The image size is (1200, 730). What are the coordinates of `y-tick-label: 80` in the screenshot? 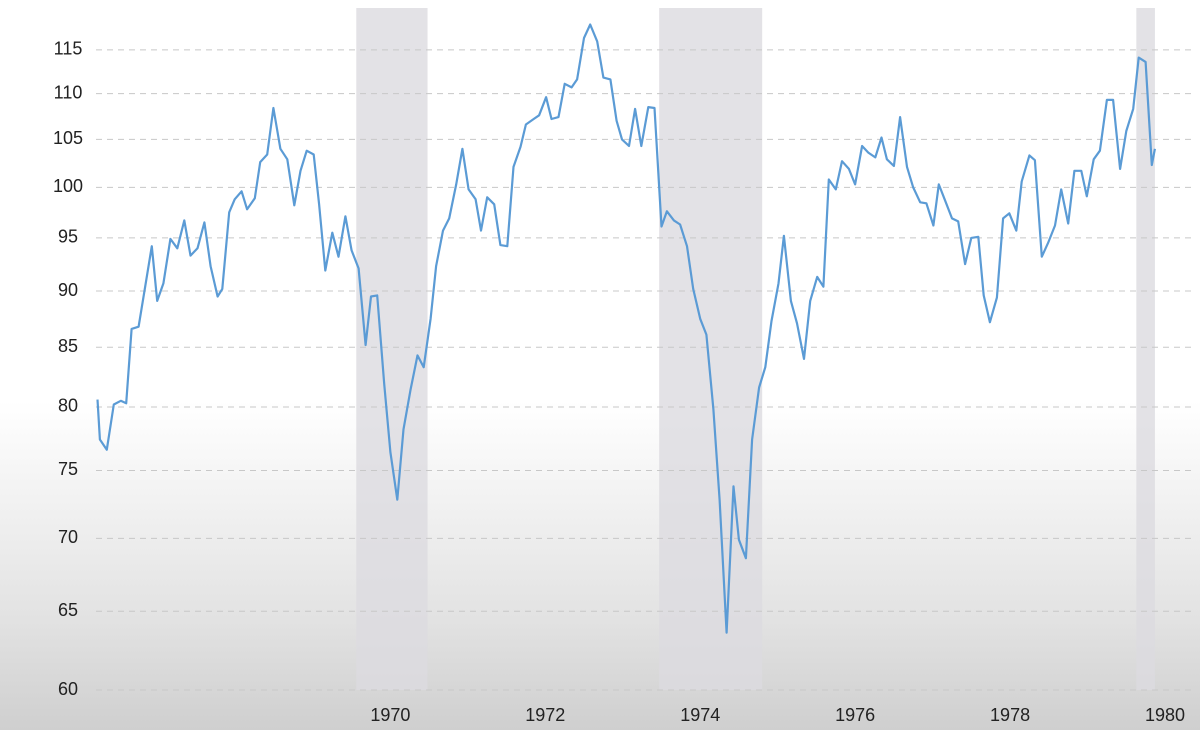 It's located at (68, 406).